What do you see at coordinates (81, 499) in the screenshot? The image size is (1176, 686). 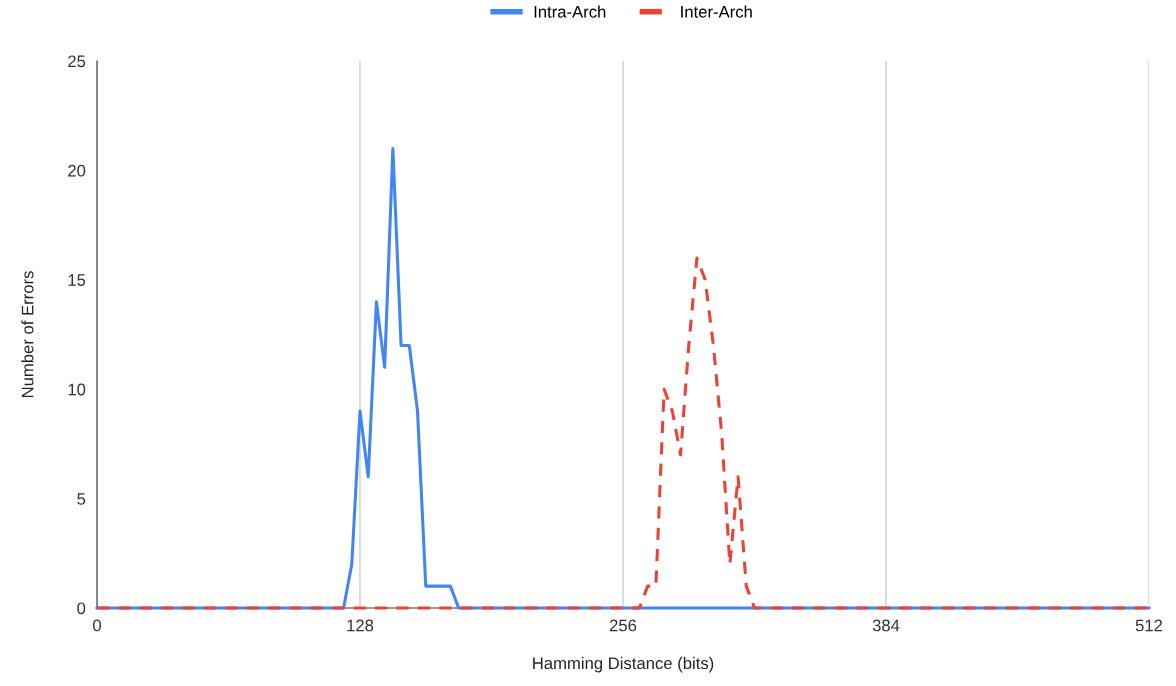 I see `y-tick-label: 5` at bounding box center [81, 499].